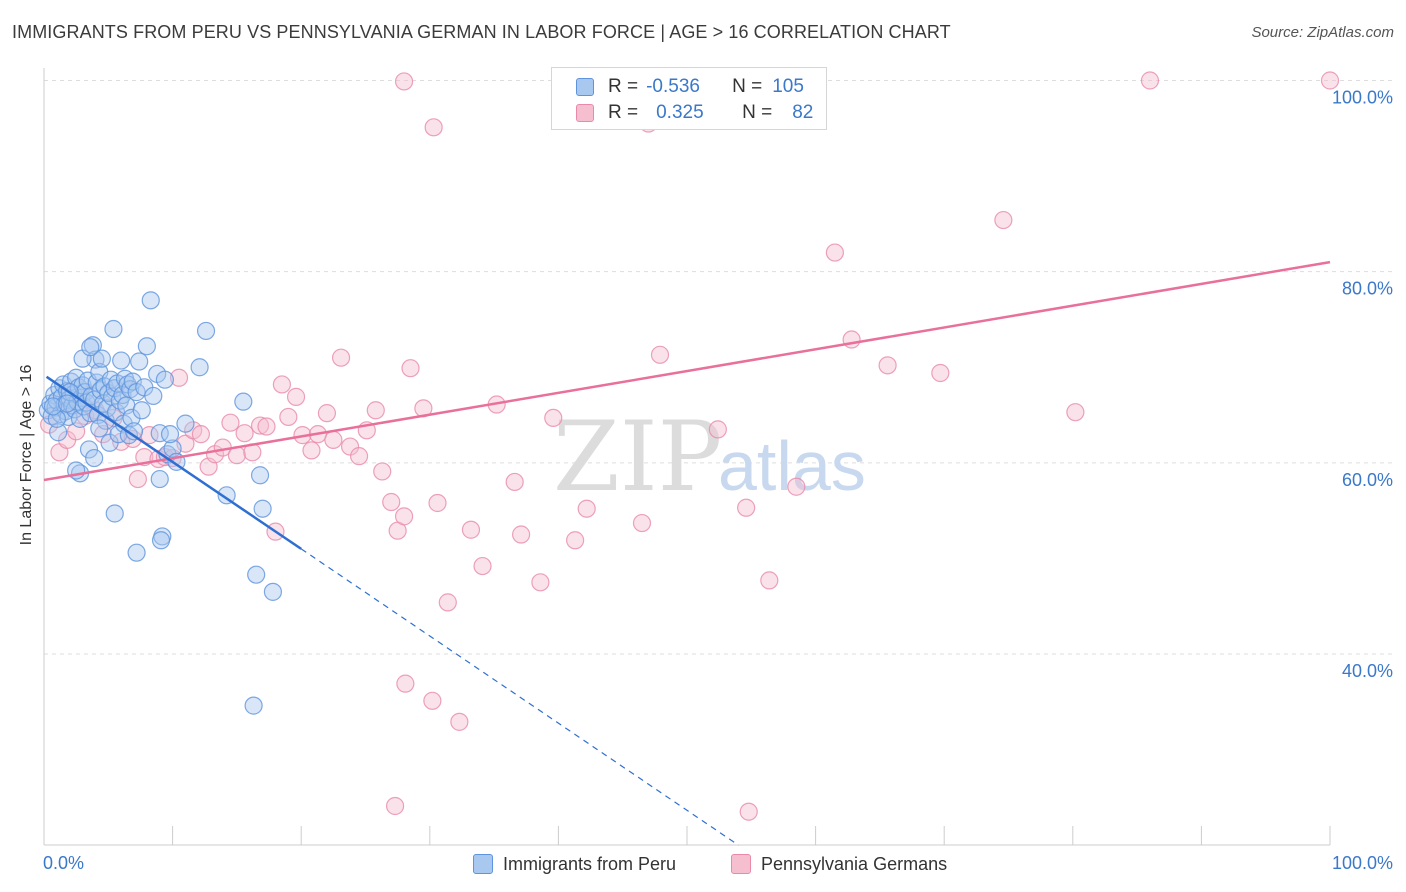 Image resolution: width=1406 pixels, height=892 pixels. I want to click on legend-item-pennsylvania-germans: Pennsylvania Germans, so click(839, 864).